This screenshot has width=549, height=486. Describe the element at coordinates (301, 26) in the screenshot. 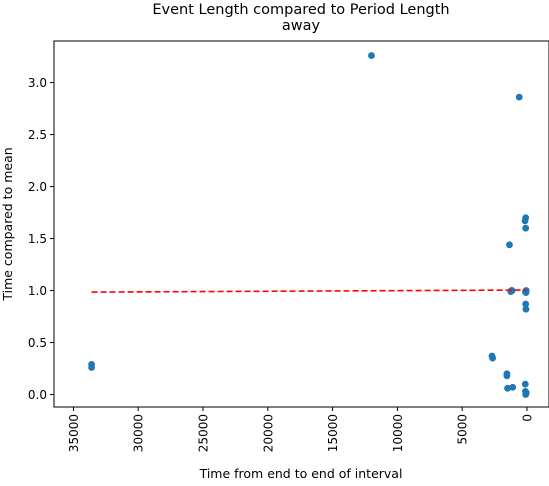

I see `chart-title-line-2: away` at that location.